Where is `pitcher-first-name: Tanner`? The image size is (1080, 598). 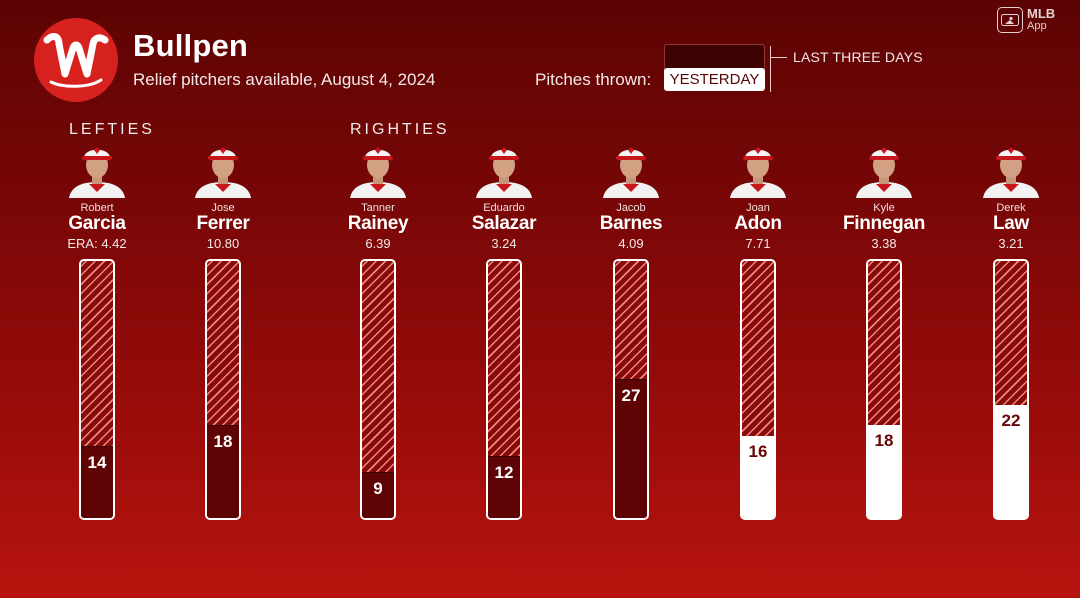
pitcher-first-name: Tanner is located at coordinates (378, 208).